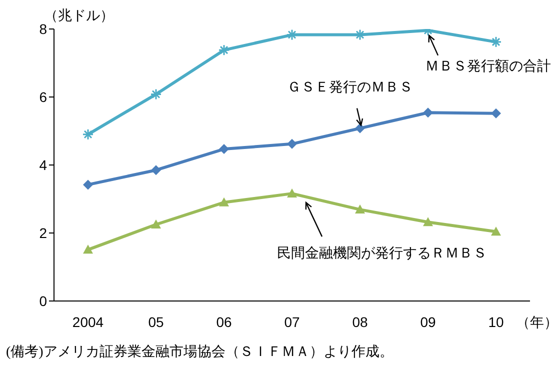 The height and width of the screenshot is (373, 552). I want to click on x-tick-label: 10, so click(496, 322).